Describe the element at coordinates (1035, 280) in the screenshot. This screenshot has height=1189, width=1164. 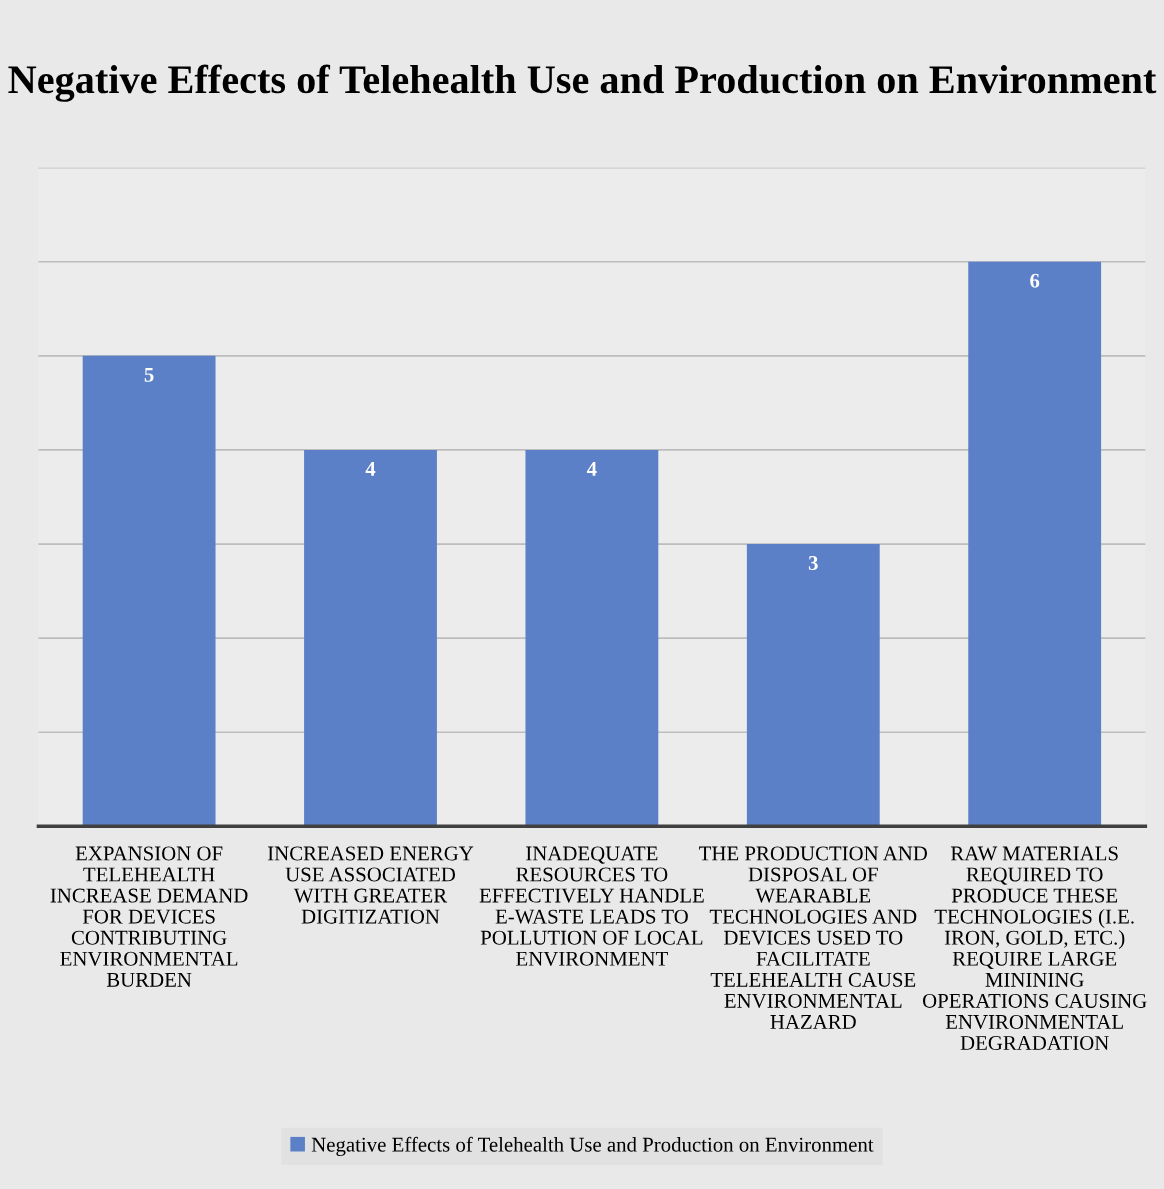
I see `data-label: 6` at that location.